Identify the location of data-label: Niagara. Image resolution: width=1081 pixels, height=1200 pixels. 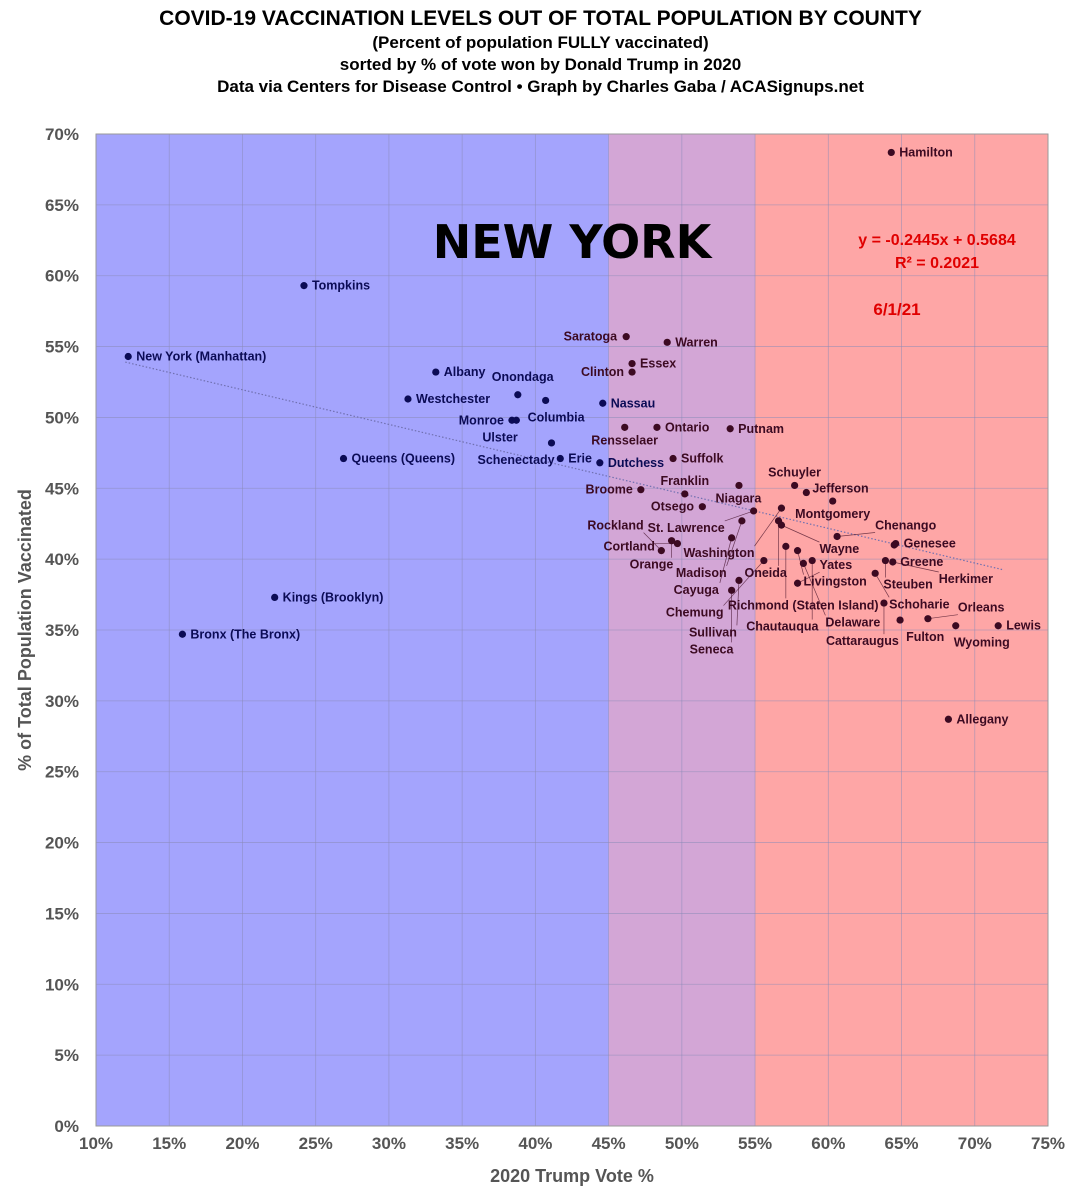
(739, 498).